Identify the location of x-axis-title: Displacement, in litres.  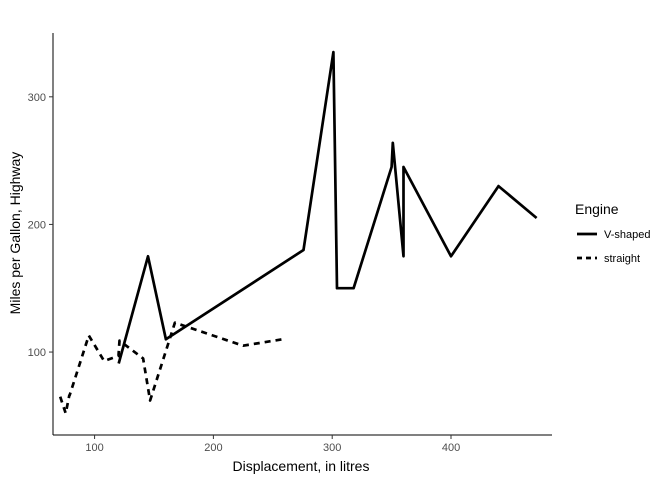
(301, 466).